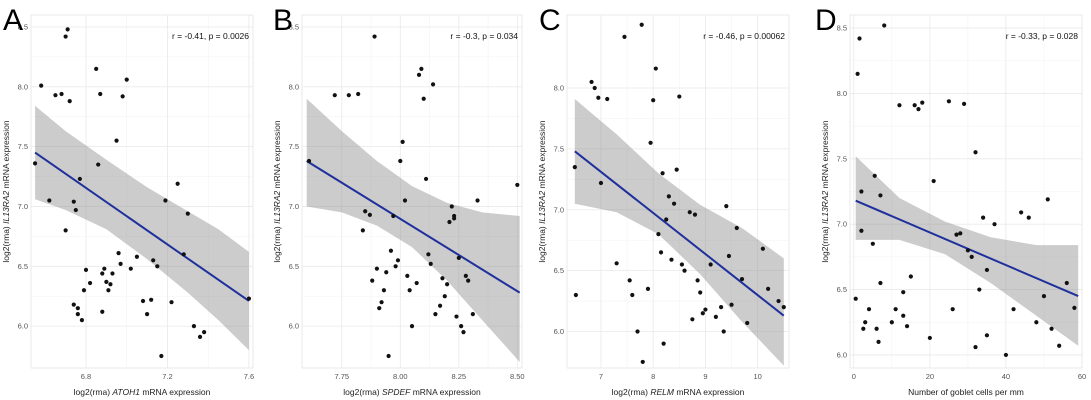  Describe the element at coordinates (1082, 376) in the screenshot. I see `x-tick-label: 60` at that location.